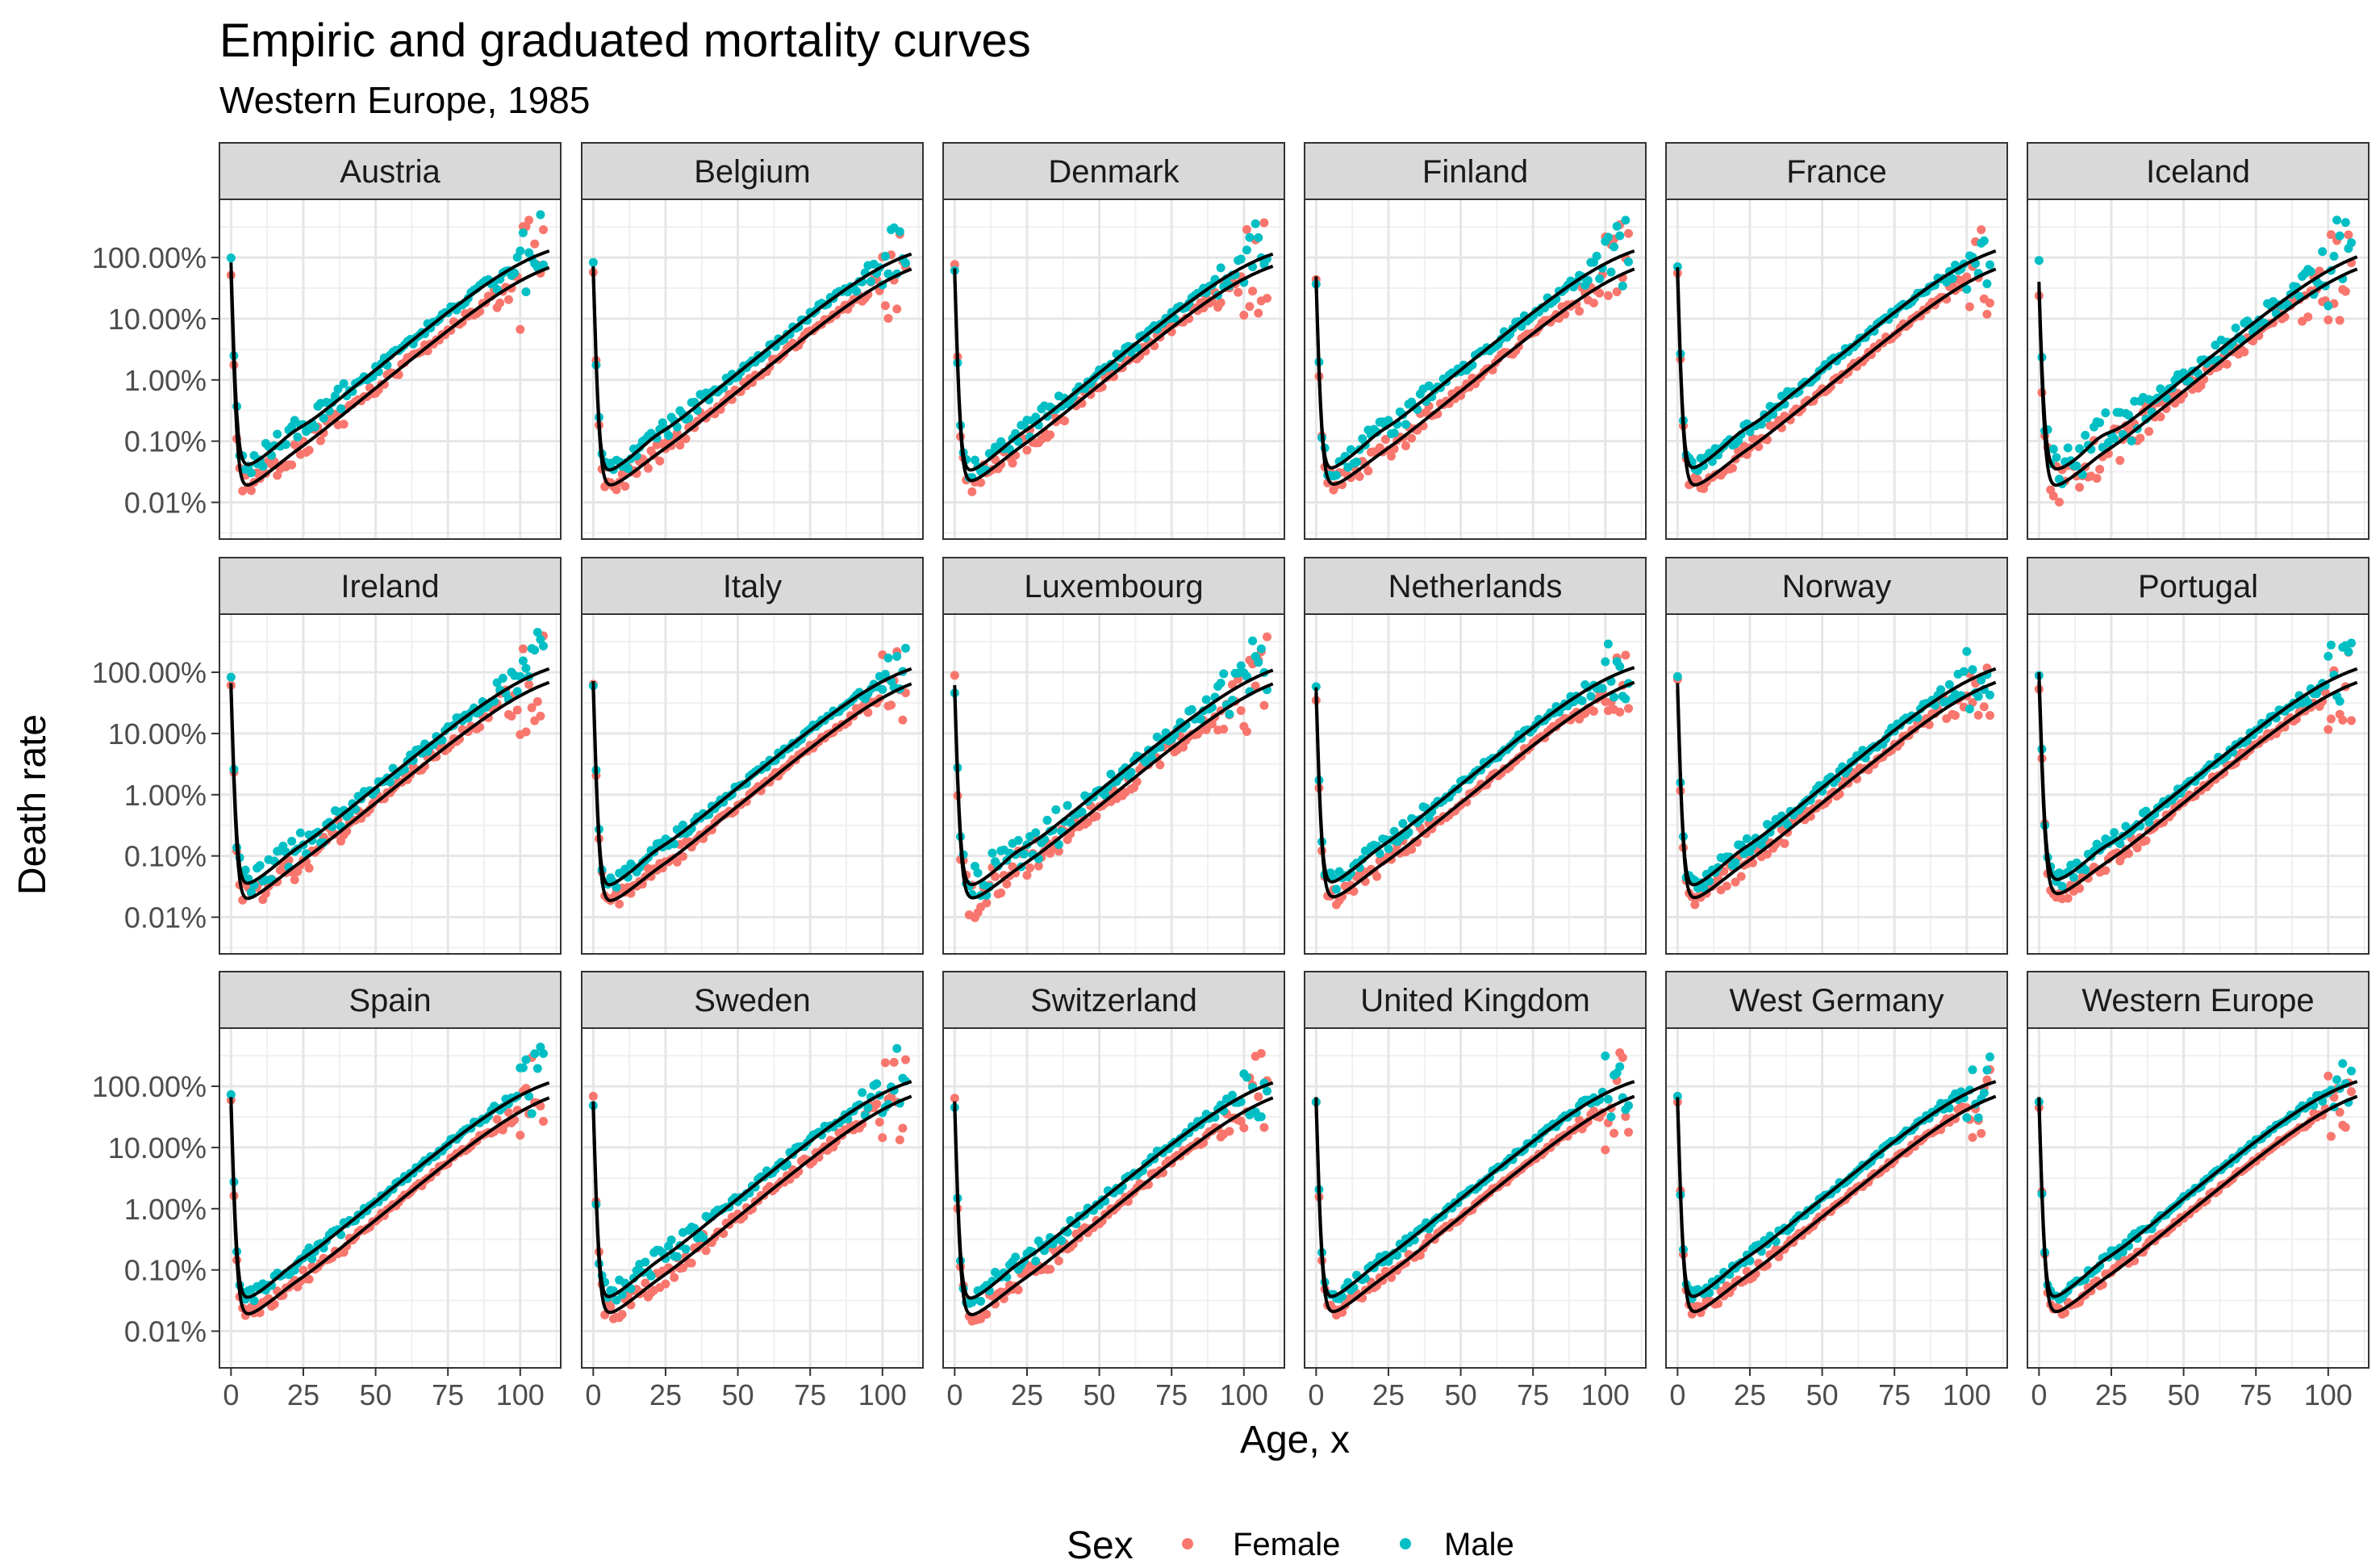  Describe the element at coordinates (666, 1394) in the screenshot. I see `x-tick-label: 25` at that location.